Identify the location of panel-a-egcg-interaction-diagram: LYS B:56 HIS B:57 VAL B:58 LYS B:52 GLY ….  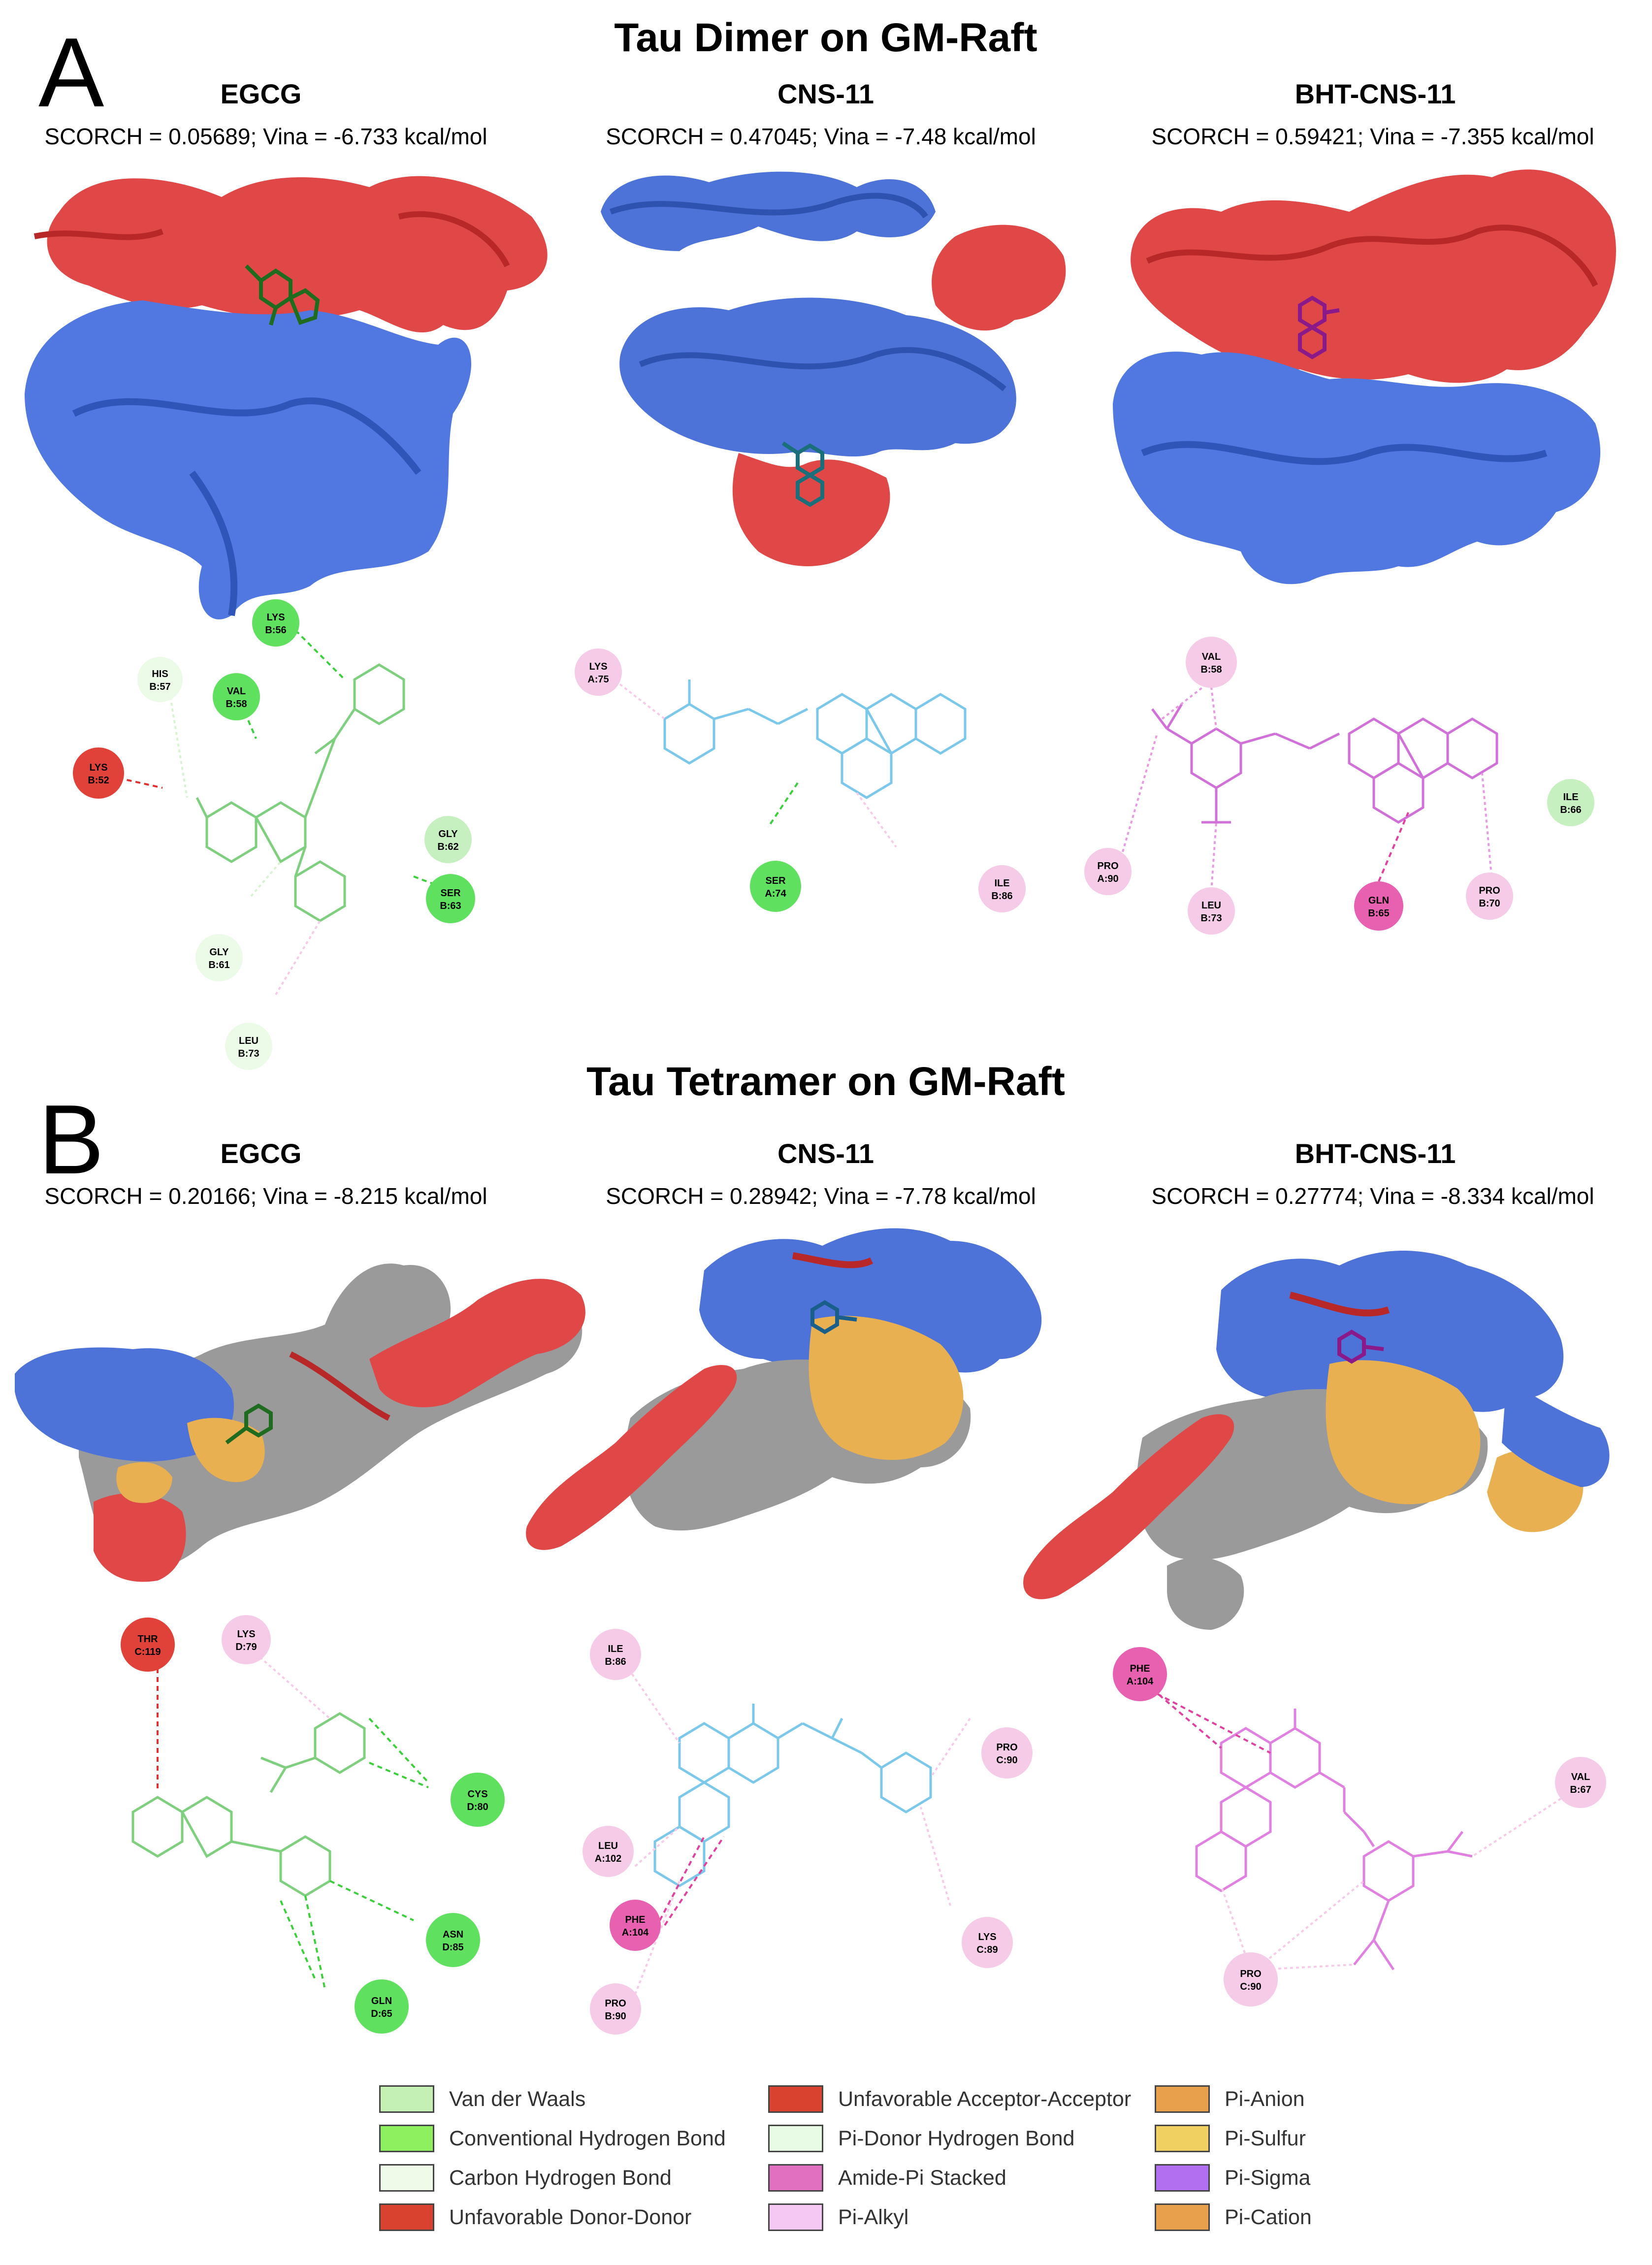
(285, 837).